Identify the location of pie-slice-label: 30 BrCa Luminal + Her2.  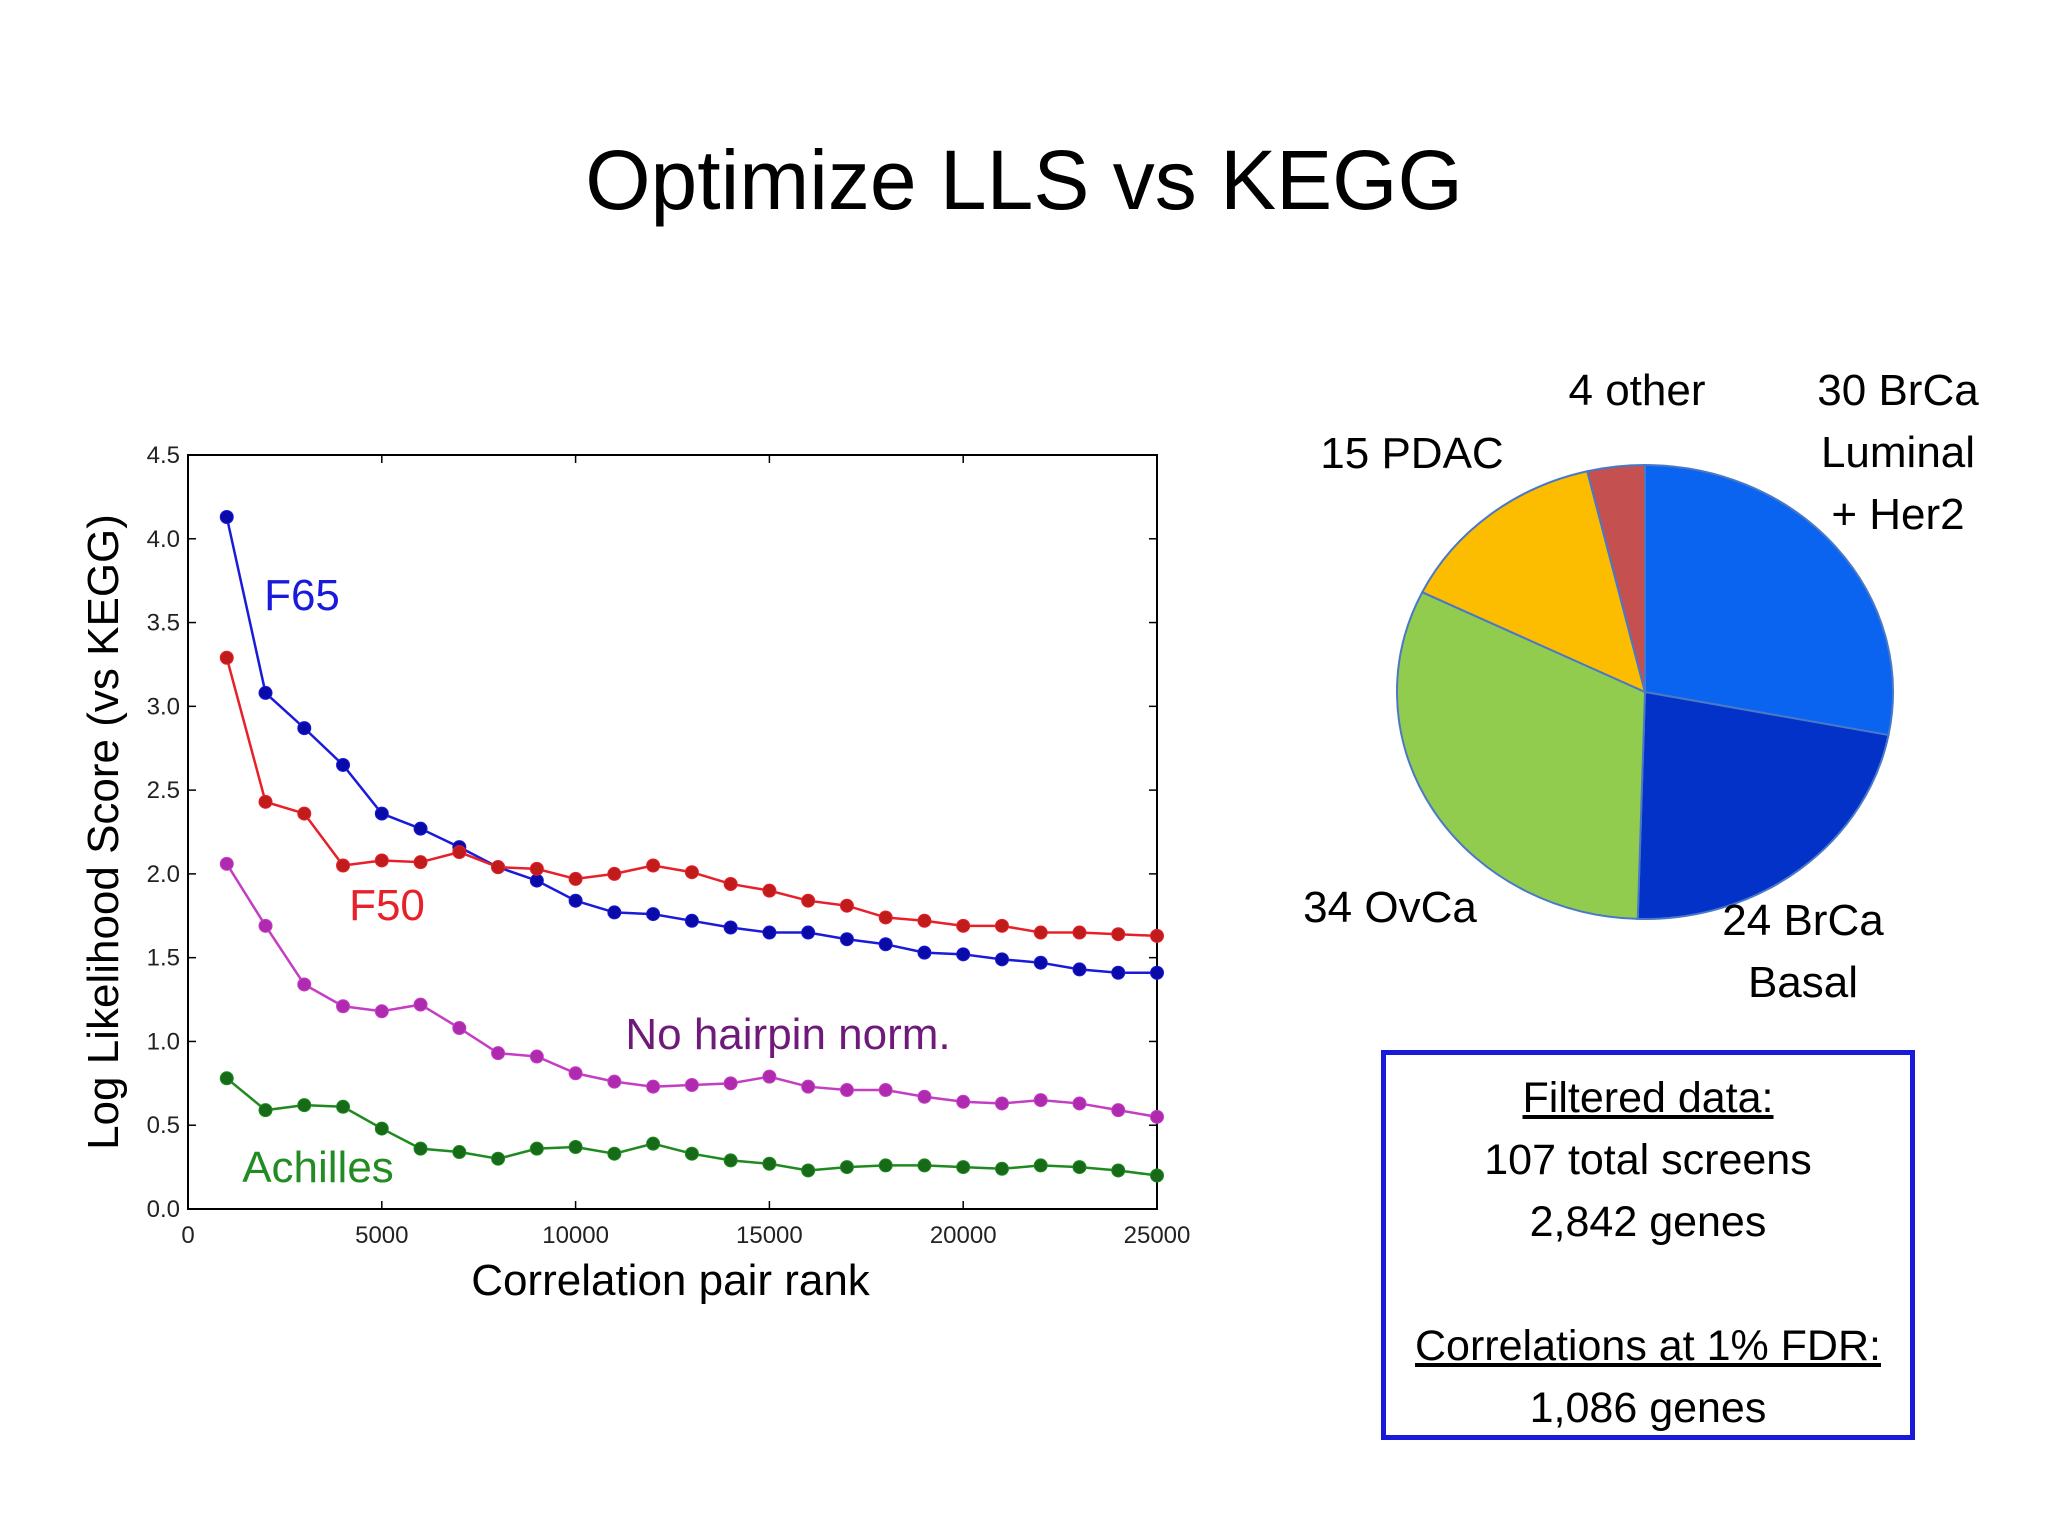
(1898, 452).